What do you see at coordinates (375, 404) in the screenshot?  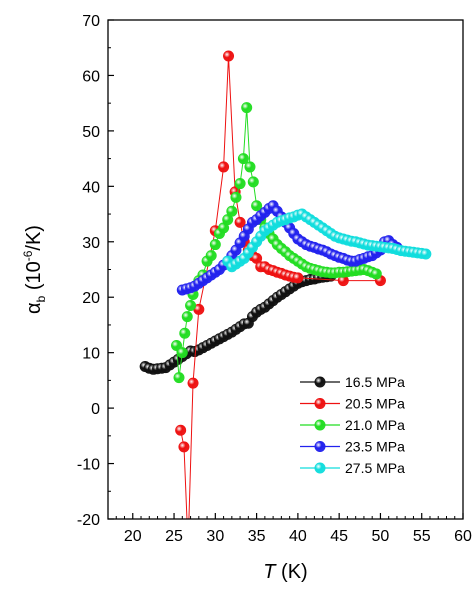 I see `legend-label: 20.5 MPa` at bounding box center [375, 404].